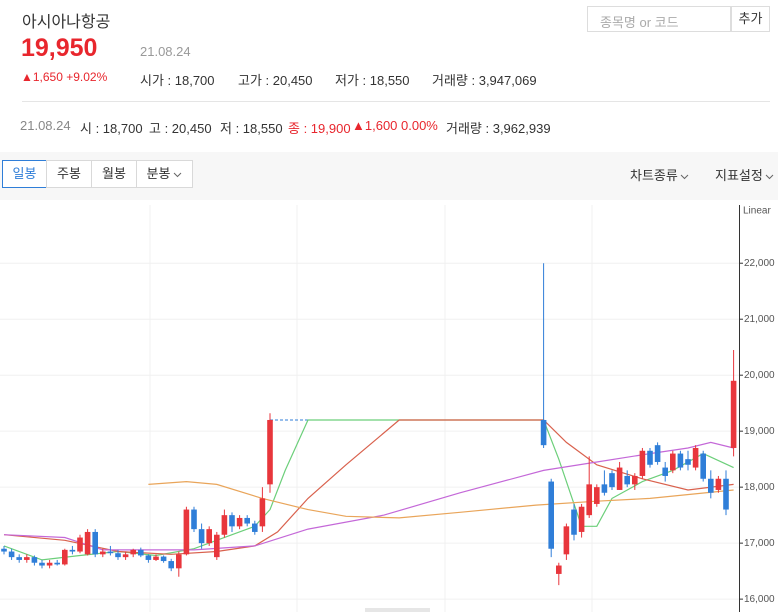 Image resolution: width=778 pixels, height=612 pixels. I want to click on menu: 지표설정, so click(744, 174).